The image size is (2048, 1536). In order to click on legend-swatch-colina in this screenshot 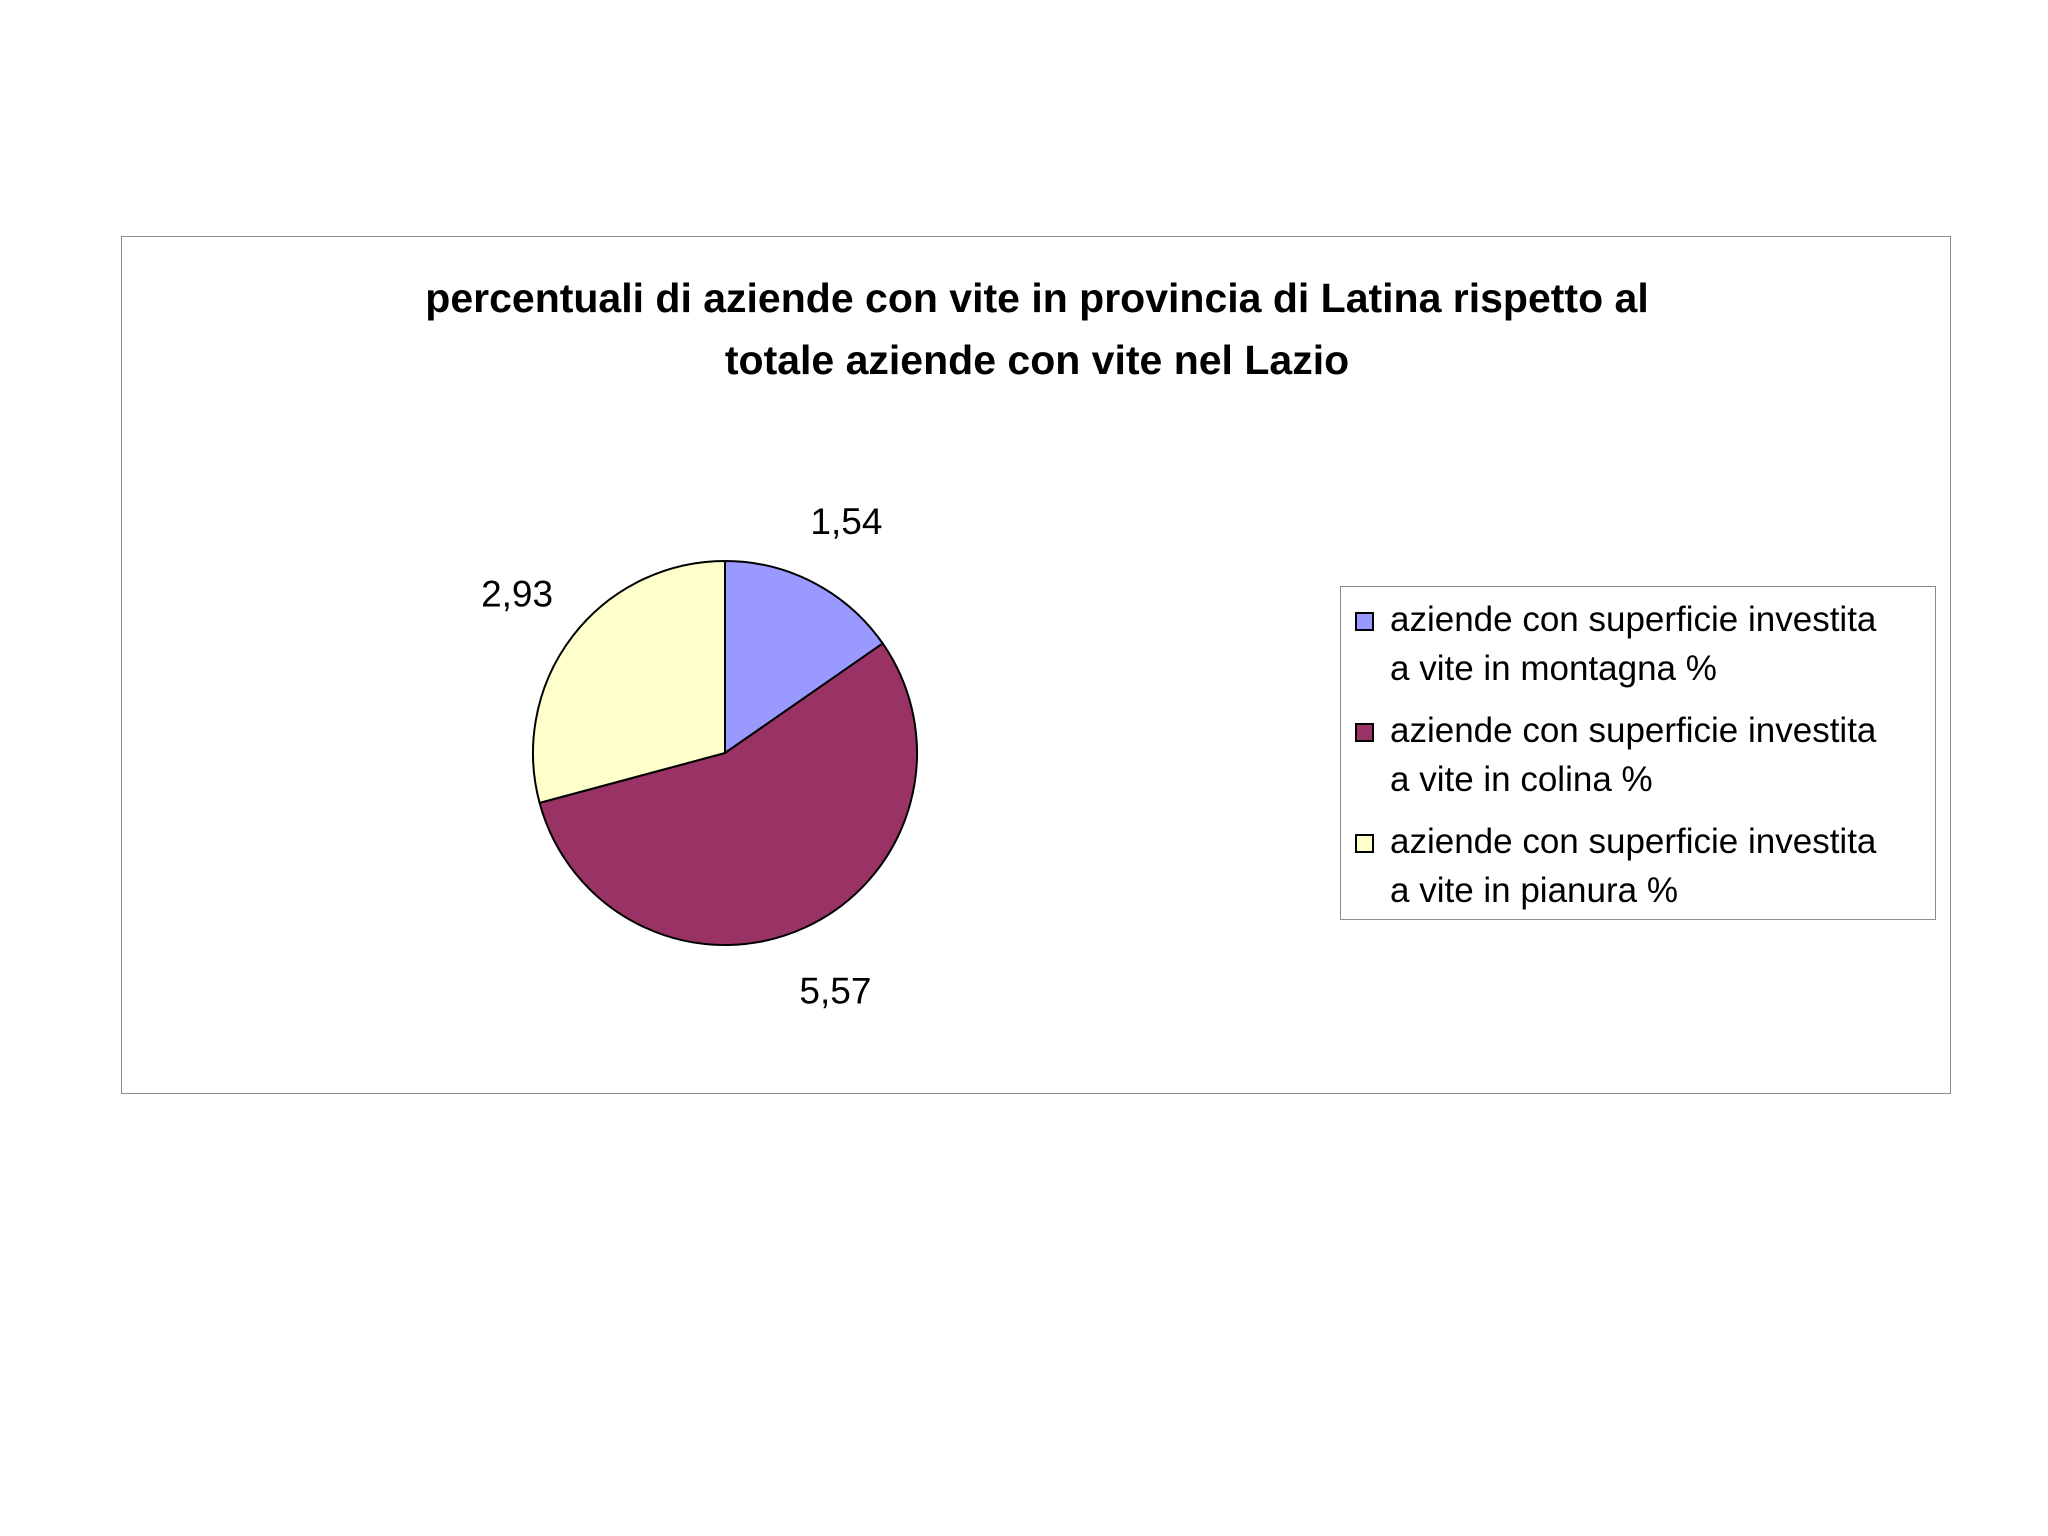, I will do `click(1364, 732)`.